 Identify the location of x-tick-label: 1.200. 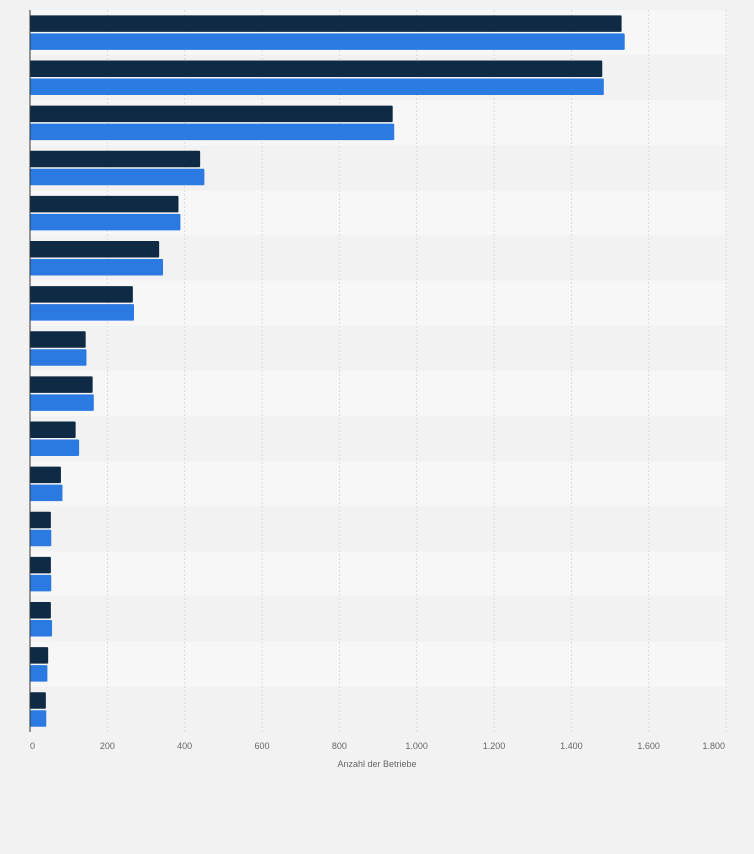
(494, 746).